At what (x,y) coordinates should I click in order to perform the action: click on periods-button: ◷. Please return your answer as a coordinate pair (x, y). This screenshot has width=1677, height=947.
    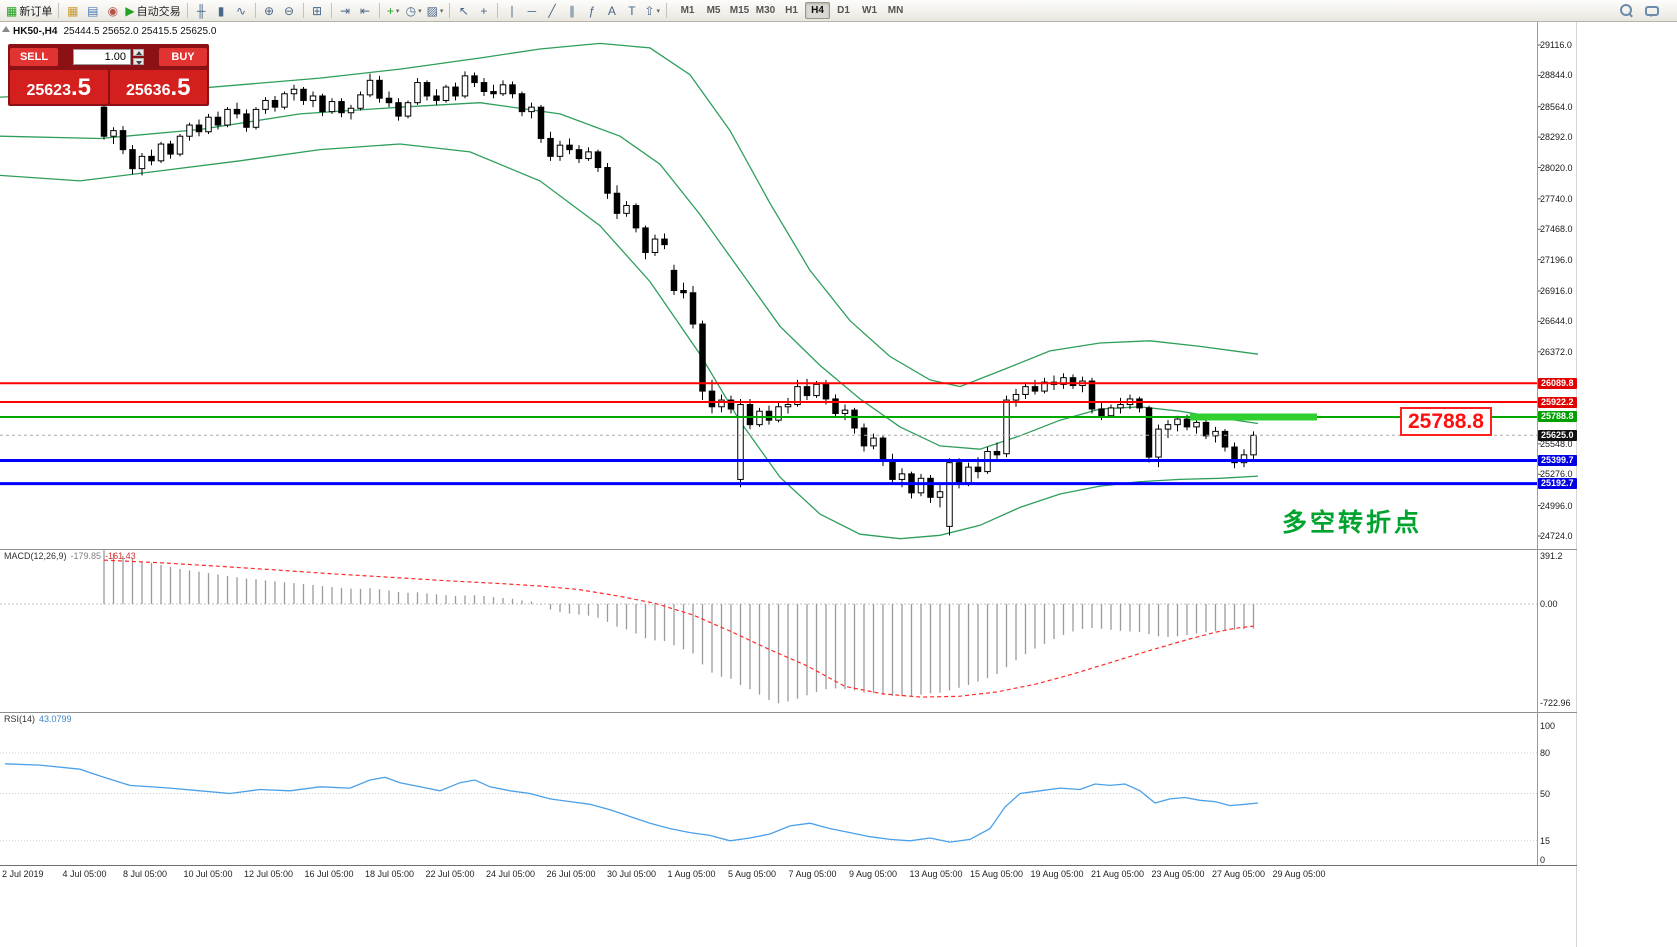
    Looking at the image, I should click on (411, 10).